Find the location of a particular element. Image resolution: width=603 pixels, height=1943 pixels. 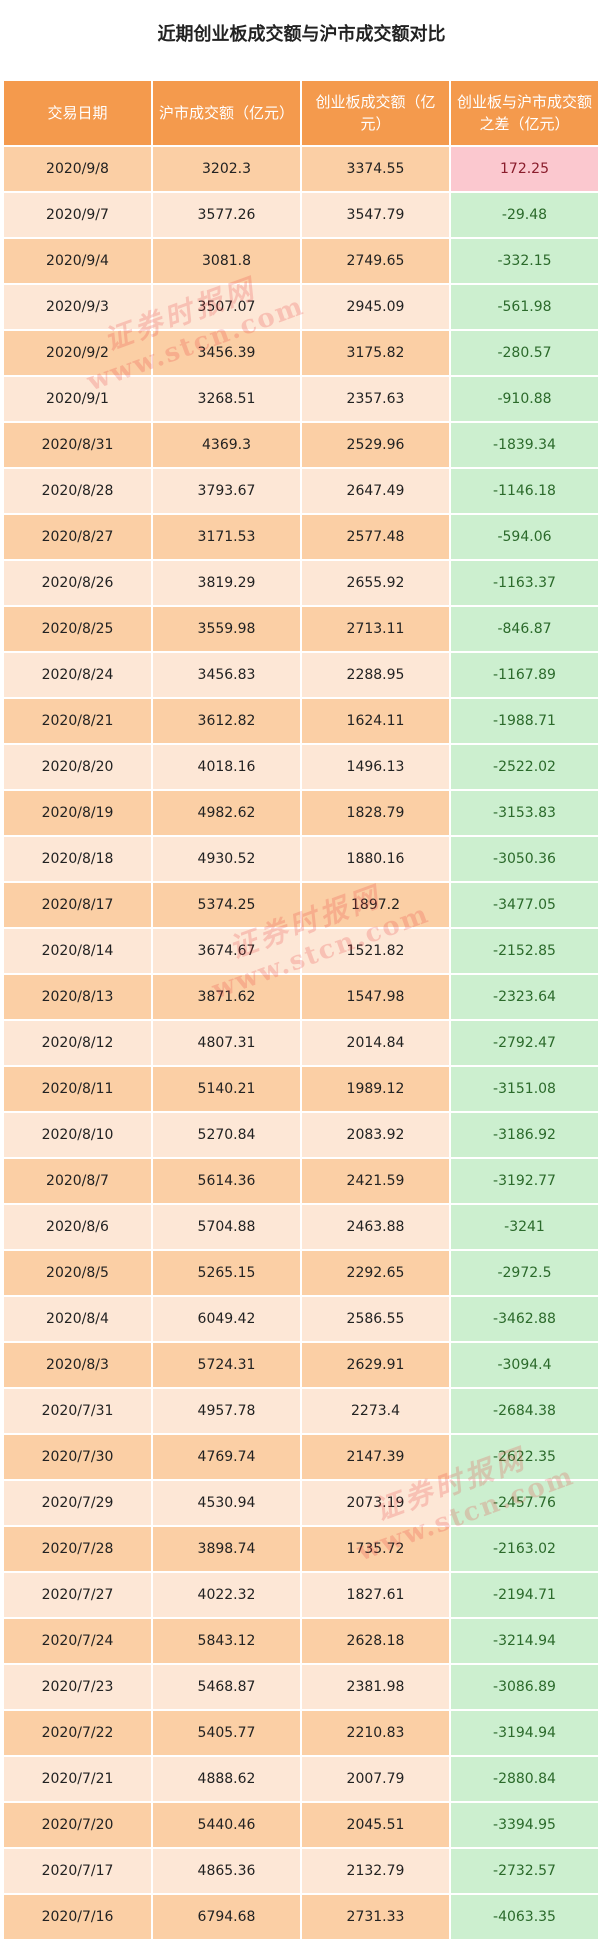

cell-date: 2020/8/25 is located at coordinates (77, 629).